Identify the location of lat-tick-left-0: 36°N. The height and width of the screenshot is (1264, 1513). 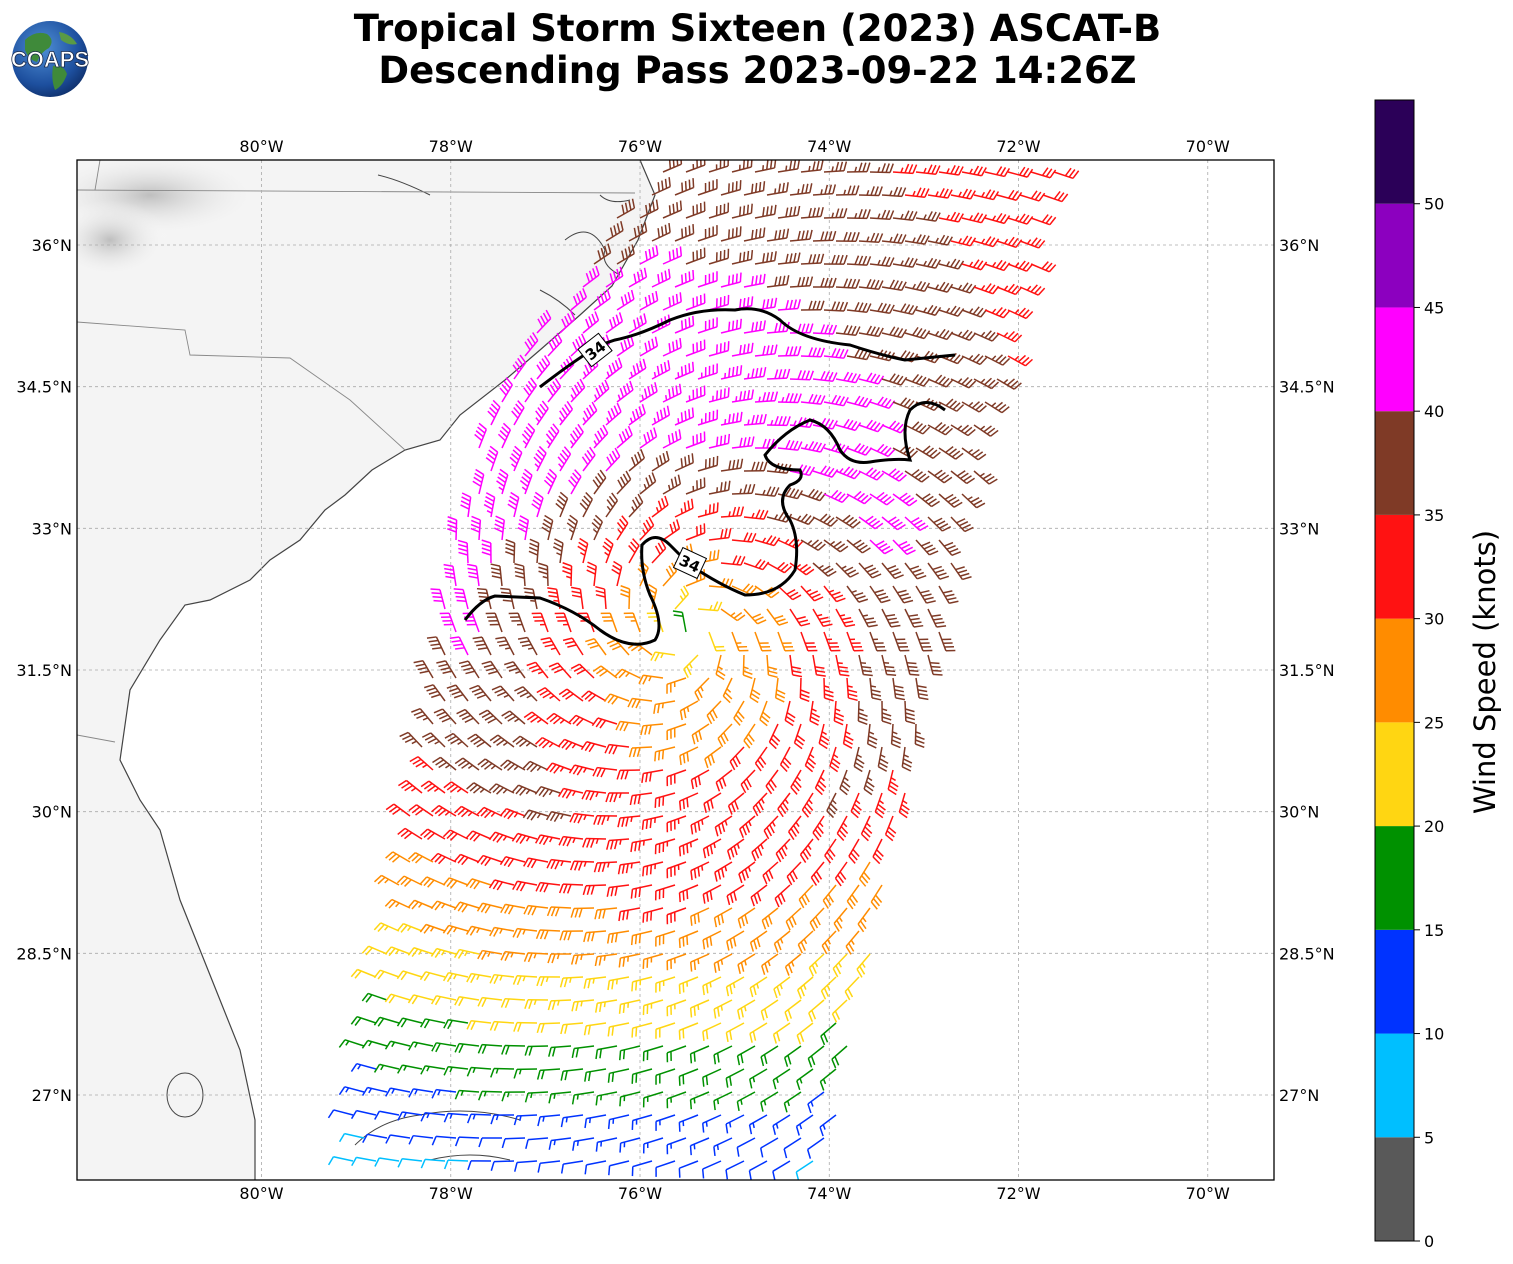
(52, 245).